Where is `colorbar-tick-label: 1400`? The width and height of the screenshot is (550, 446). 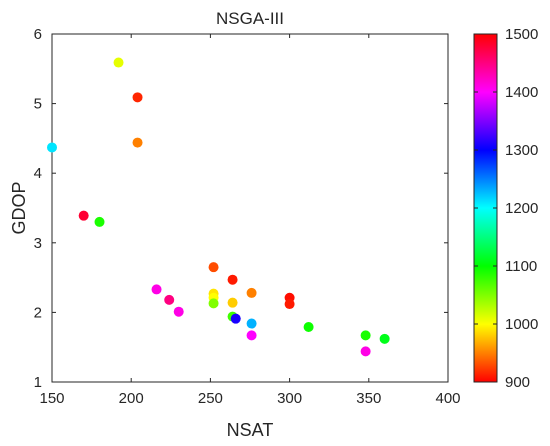 colorbar-tick-label: 1400 is located at coordinates (521, 92).